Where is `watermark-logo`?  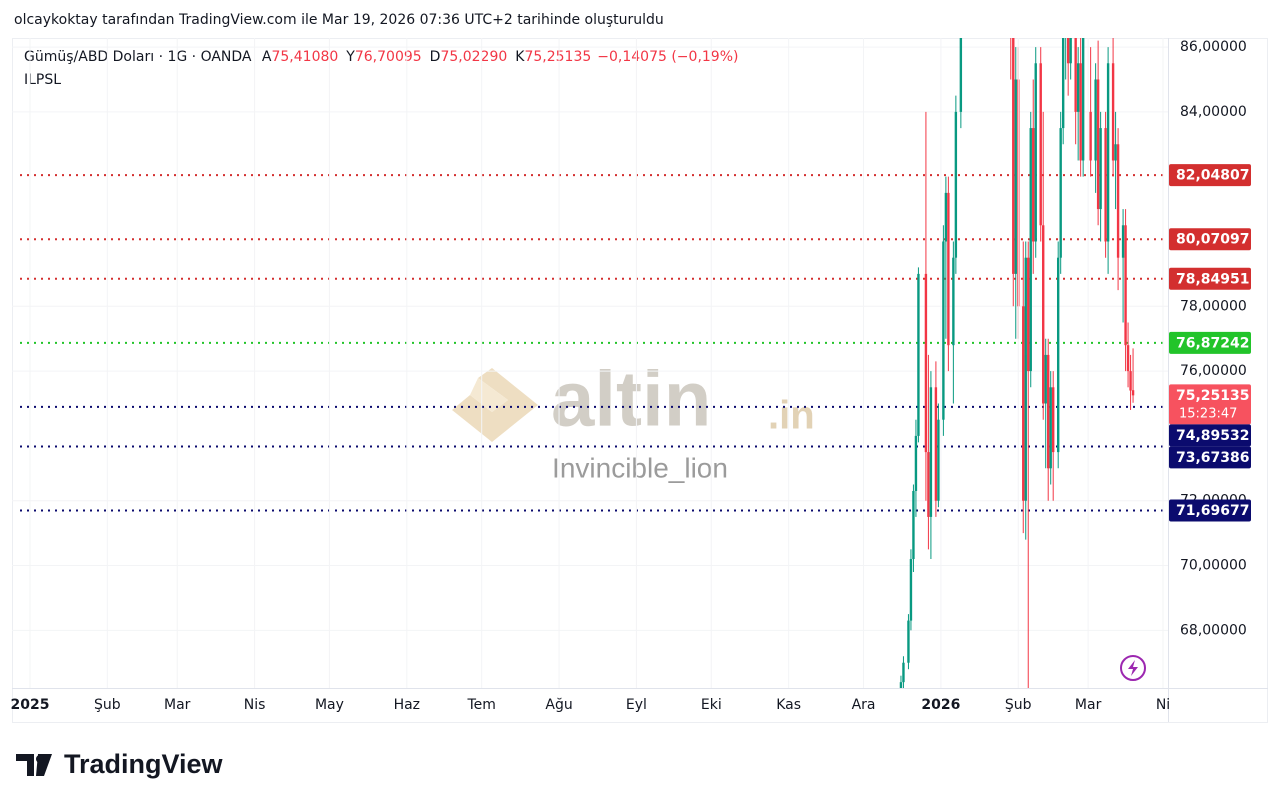 watermark-logo is located at coordinates (495, 405).